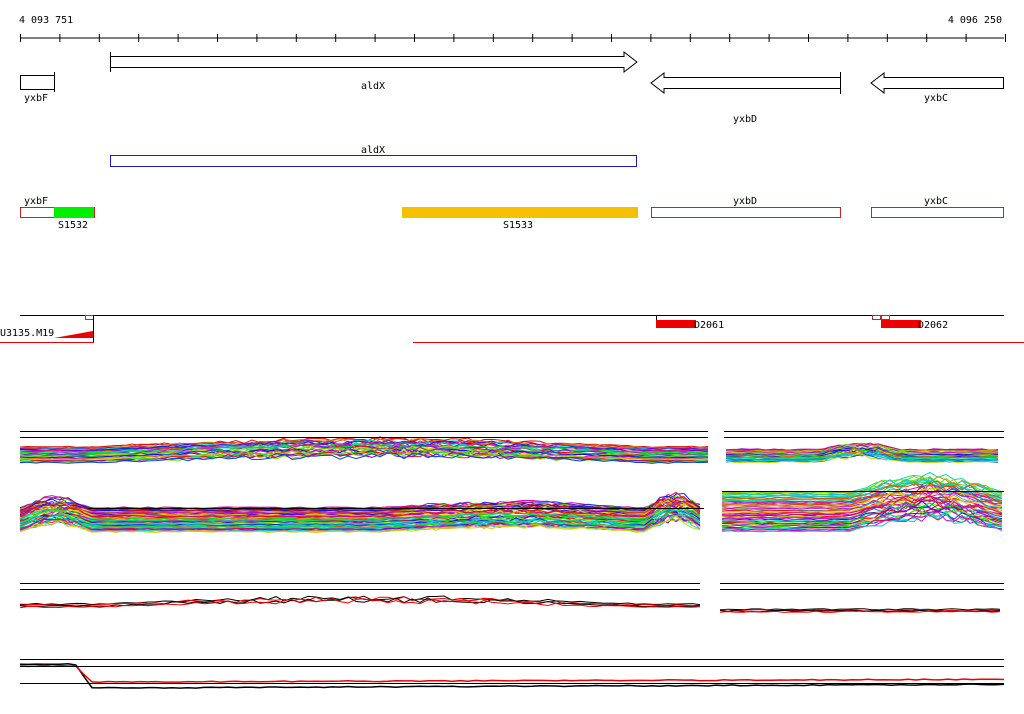 The image size is (1024, 714). I want to click on gene-yxbF-box, so click(37, 82).